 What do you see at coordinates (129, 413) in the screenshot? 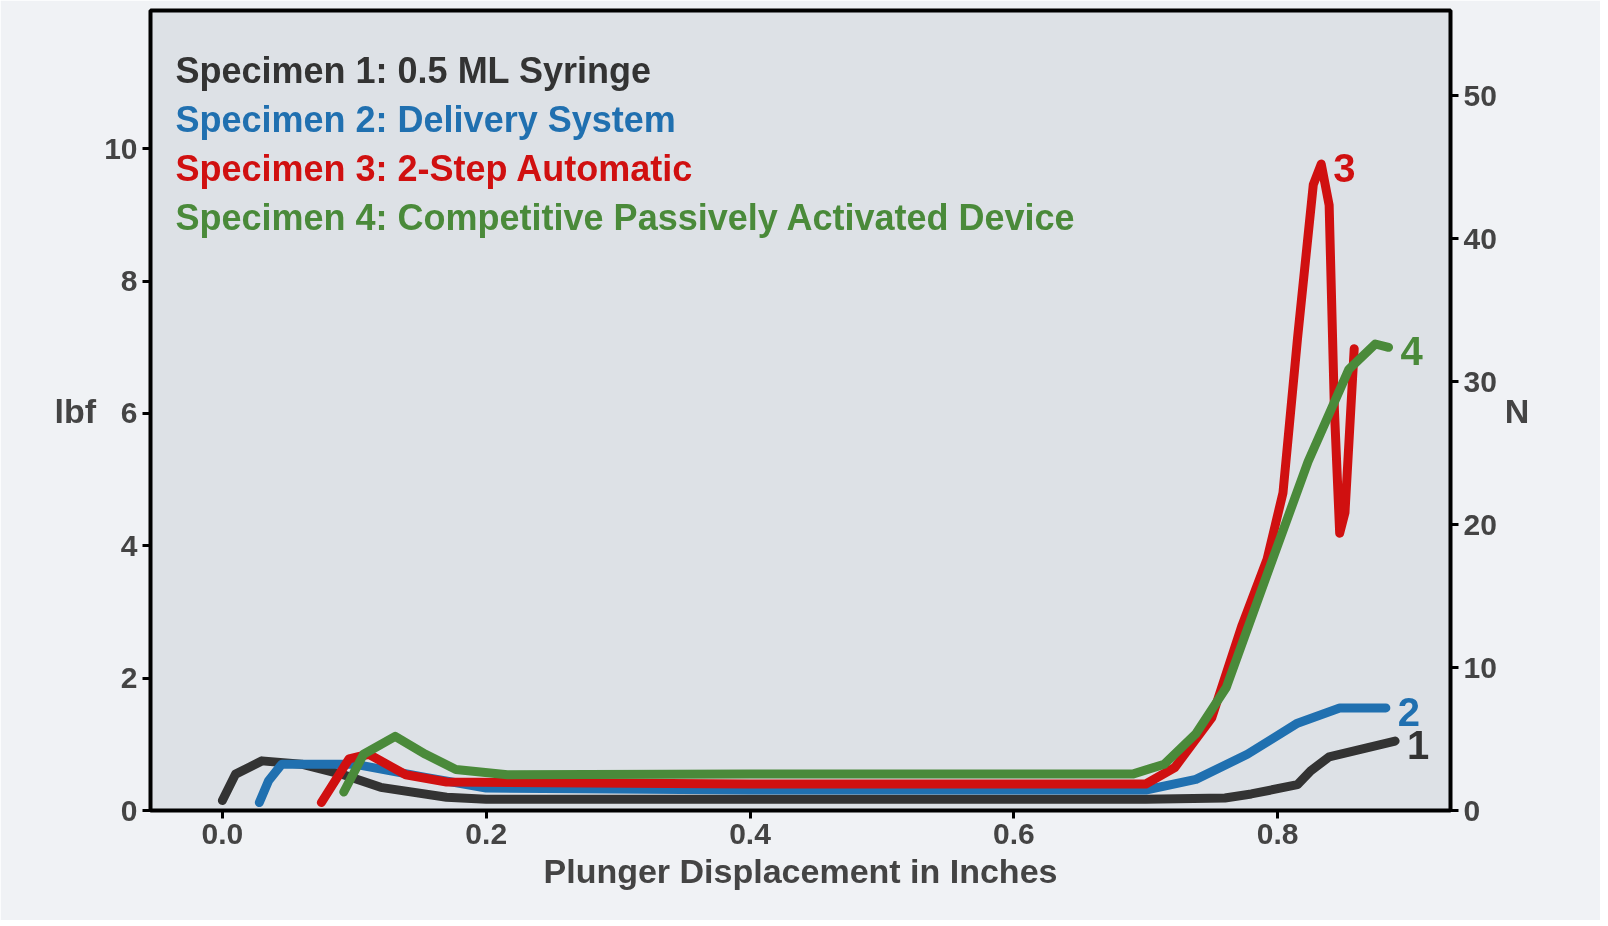
I see `y-tick-label: 6` at bounding box center [129, 413].